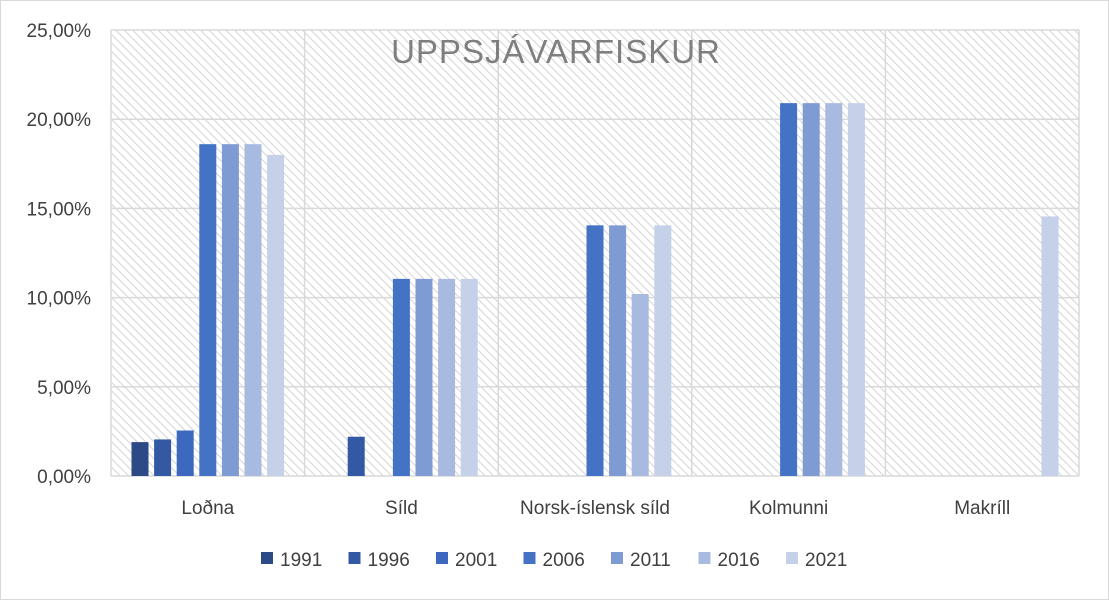 This screenshot has height=600, width=1109. What do you see at coordinates (564, 560) in the screenshot?
I see `legend-label: 2006` at bounding box center [564, 560].